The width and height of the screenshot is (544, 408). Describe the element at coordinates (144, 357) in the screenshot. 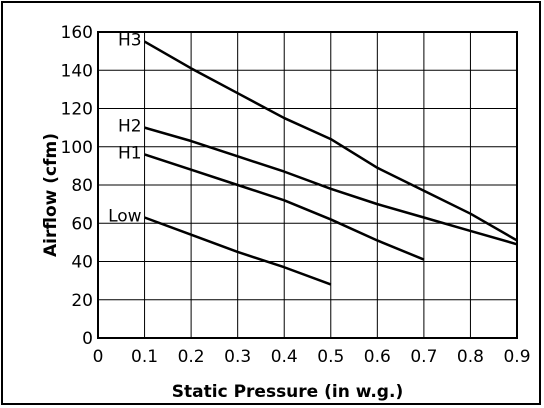

I see `x-tick-label: 0.1` at that location.